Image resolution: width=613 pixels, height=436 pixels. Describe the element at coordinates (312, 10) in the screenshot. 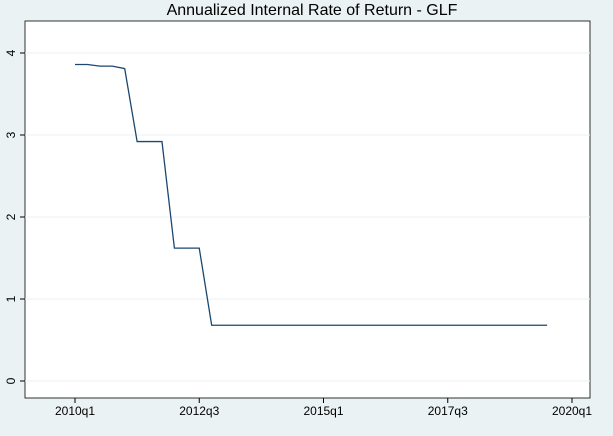

I see `chart-title: Annualized Internal Rate of Return - GLF` at that location.